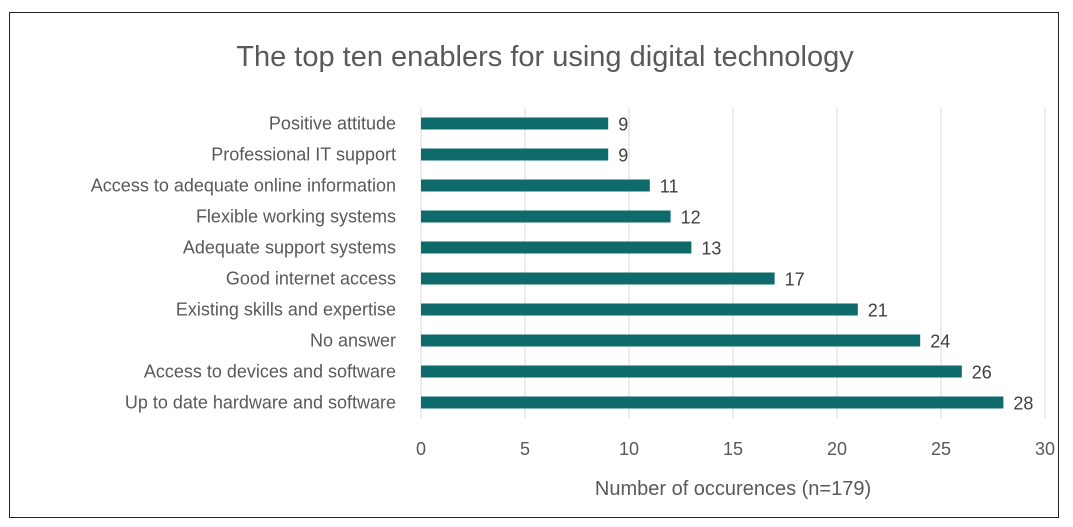  I want to click on x-tick-label-0: 0, so click(421, 449).